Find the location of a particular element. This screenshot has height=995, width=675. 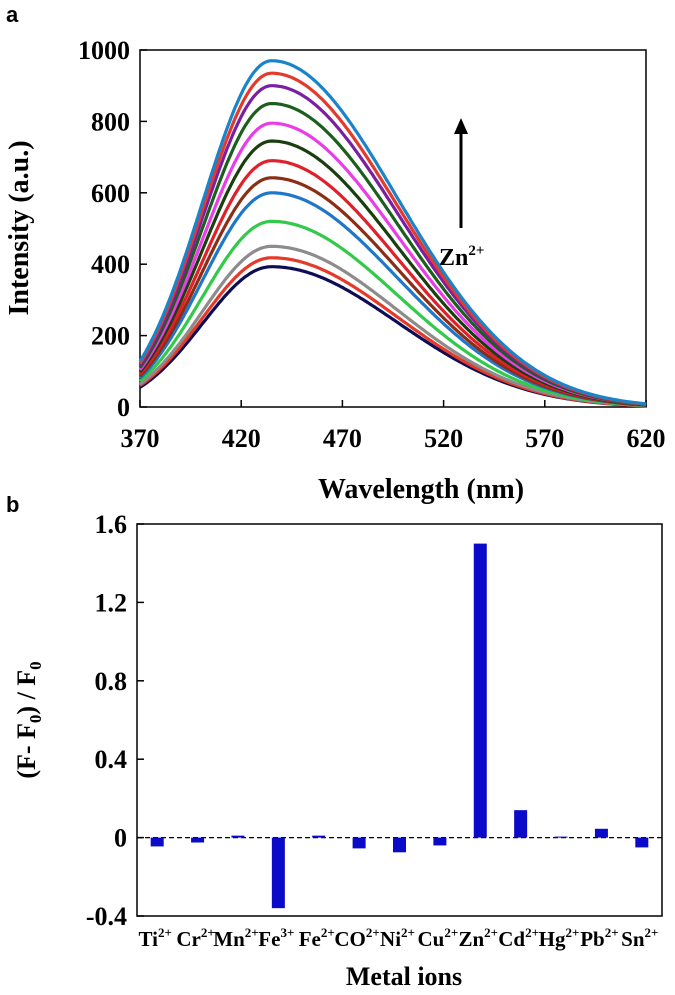

category-label: Cd2+ is located at coordinates (518, 938).